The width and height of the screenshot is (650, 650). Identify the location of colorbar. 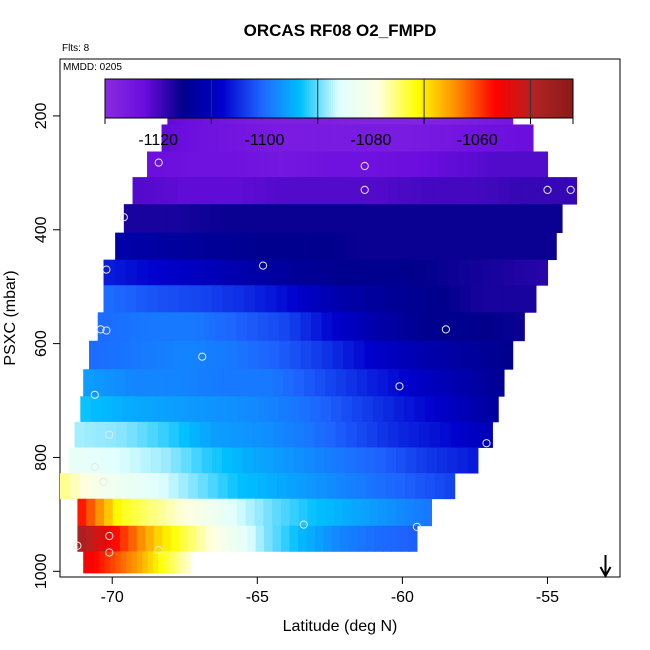
(339, 101).